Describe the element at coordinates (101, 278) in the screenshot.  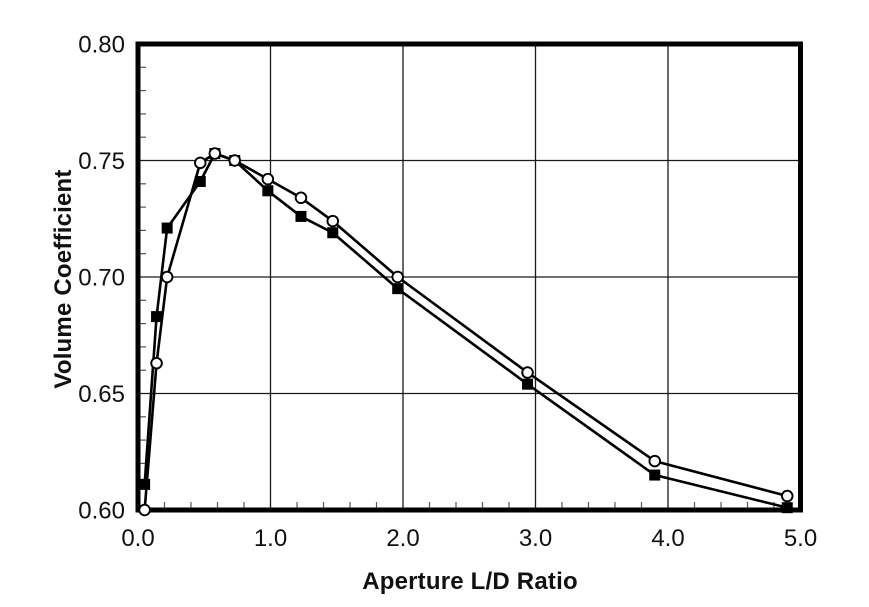
I see `y-tick-label: 0.70` at that location.